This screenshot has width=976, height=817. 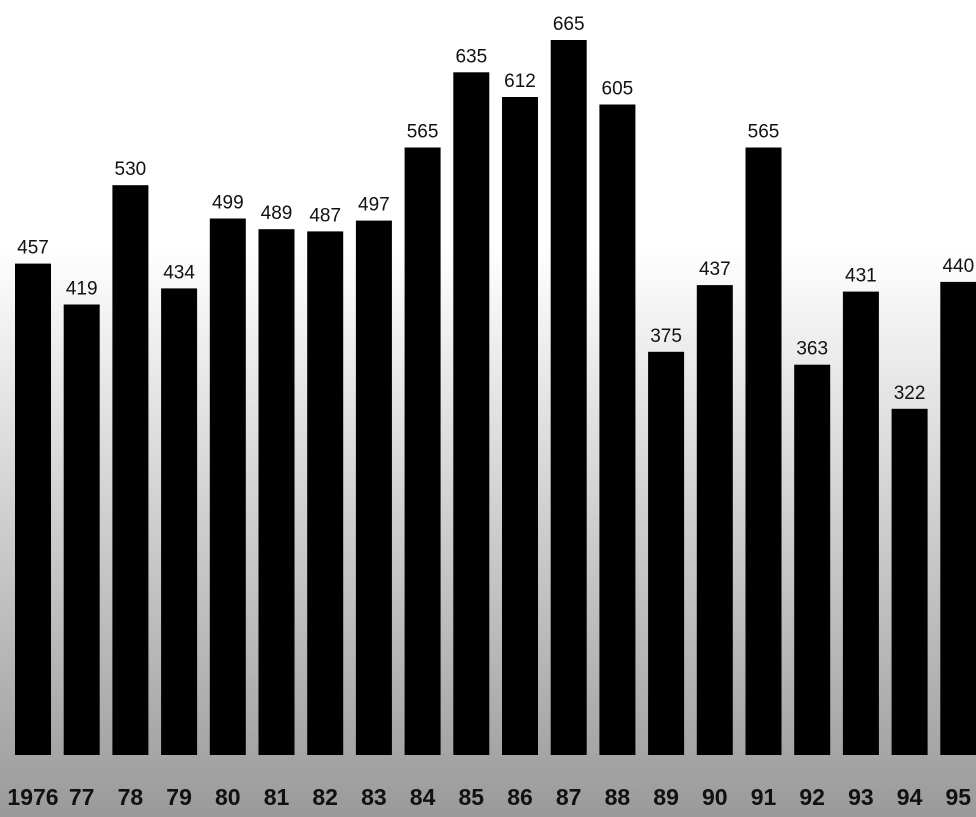 I want to click on x-tick-label-82: 82, so click(x=325, y=797).